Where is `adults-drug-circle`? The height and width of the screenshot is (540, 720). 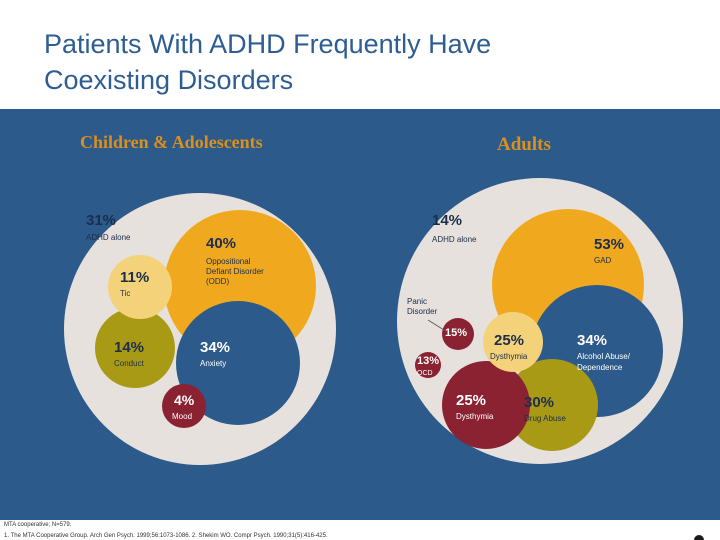
adults-drug-circle is located at coordinates (552, 405).